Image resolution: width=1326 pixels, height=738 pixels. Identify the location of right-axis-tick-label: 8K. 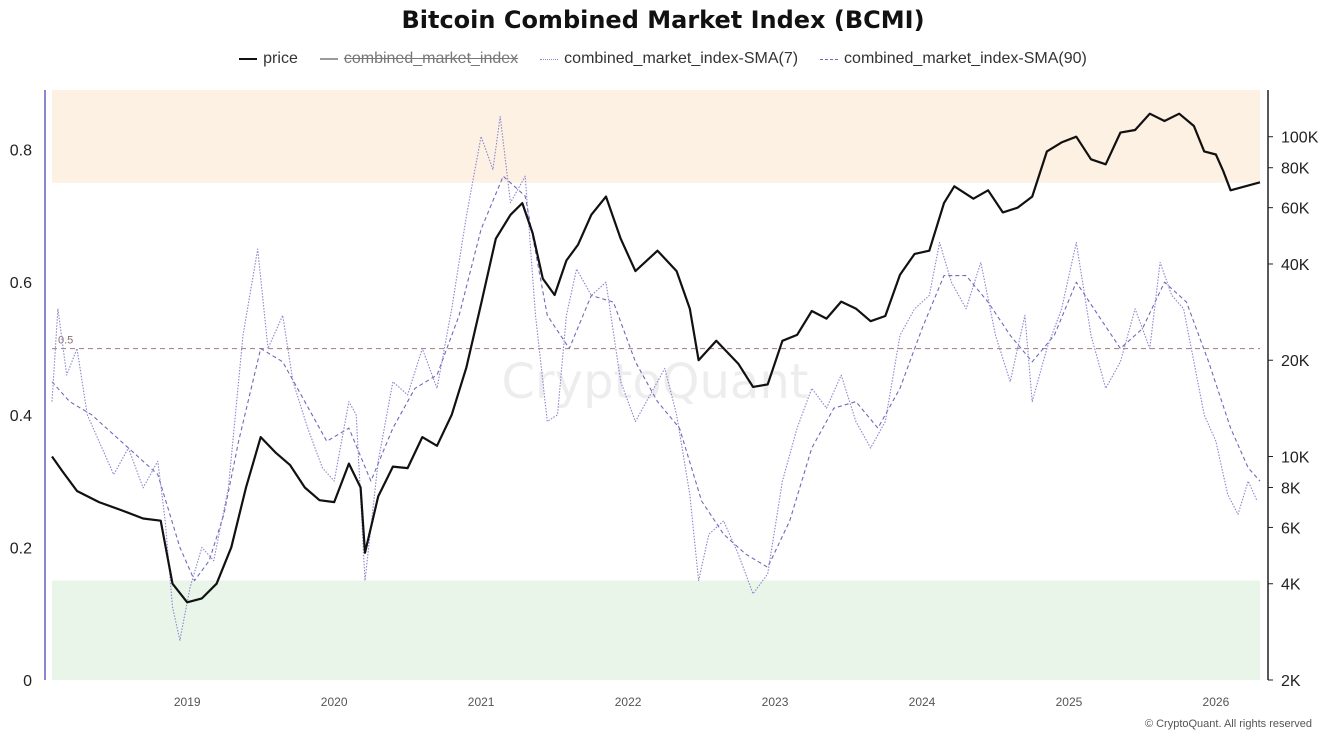
(1291, 488).